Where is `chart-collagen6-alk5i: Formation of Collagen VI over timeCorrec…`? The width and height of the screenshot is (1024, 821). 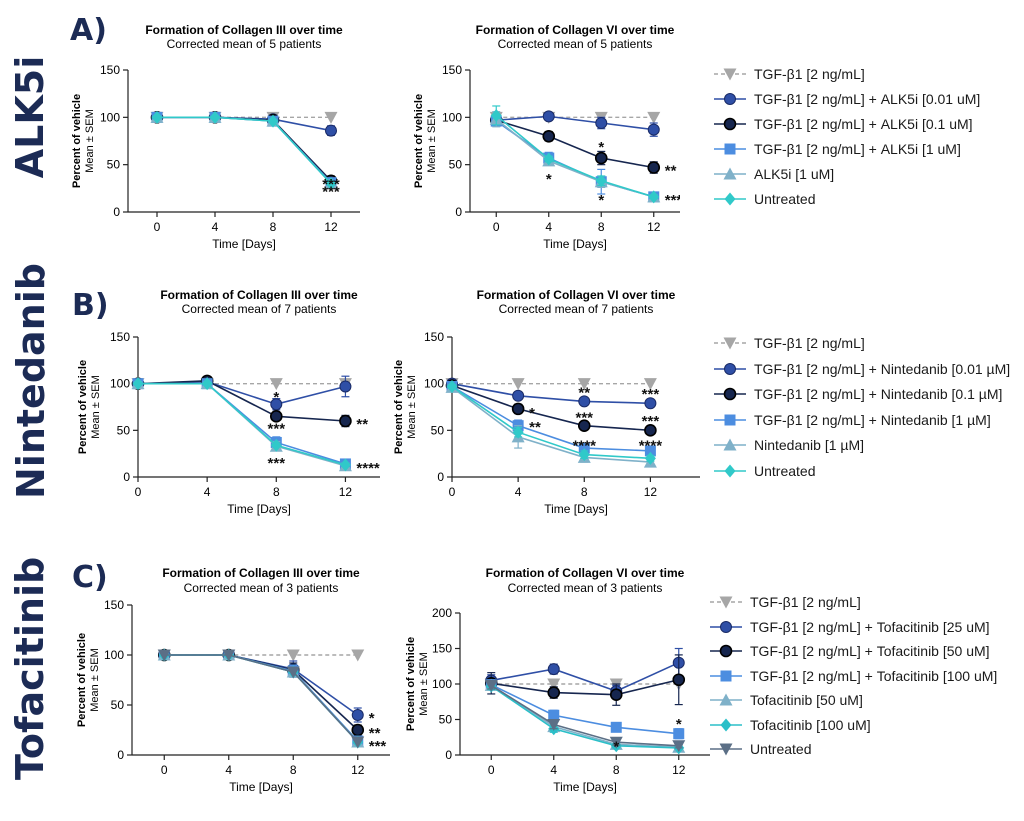
chart-collagen6-alk5i: Formation of Collagen VI over timeCorrec… is located at coordinates (546, 137).